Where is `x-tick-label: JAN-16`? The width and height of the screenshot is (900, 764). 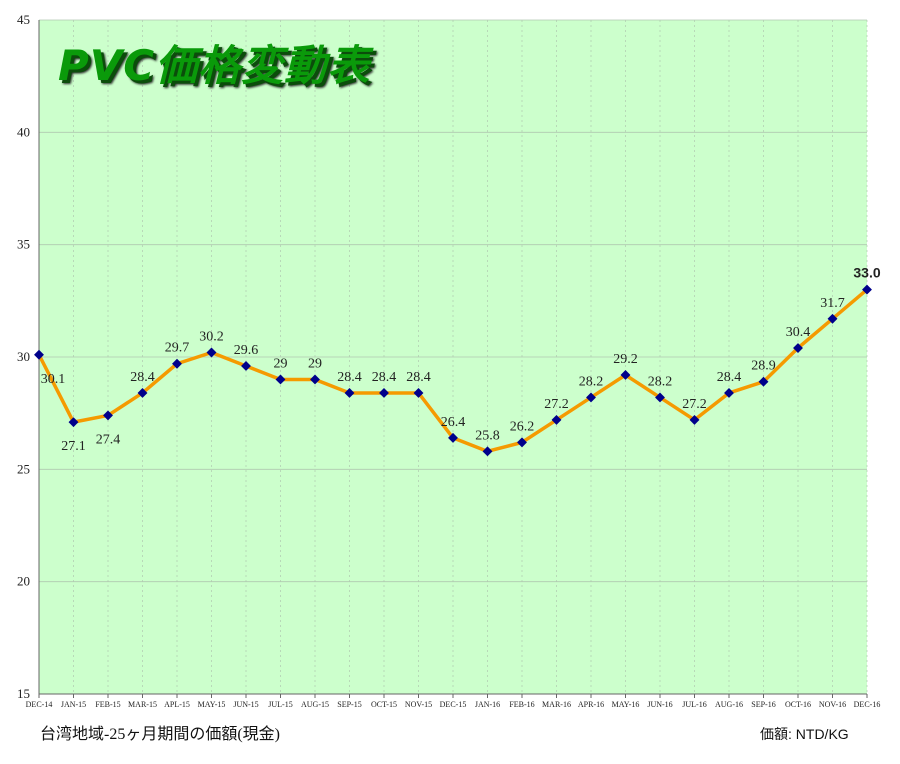 x-tick-label: JAN-16 is located at coordinates (487, 704).